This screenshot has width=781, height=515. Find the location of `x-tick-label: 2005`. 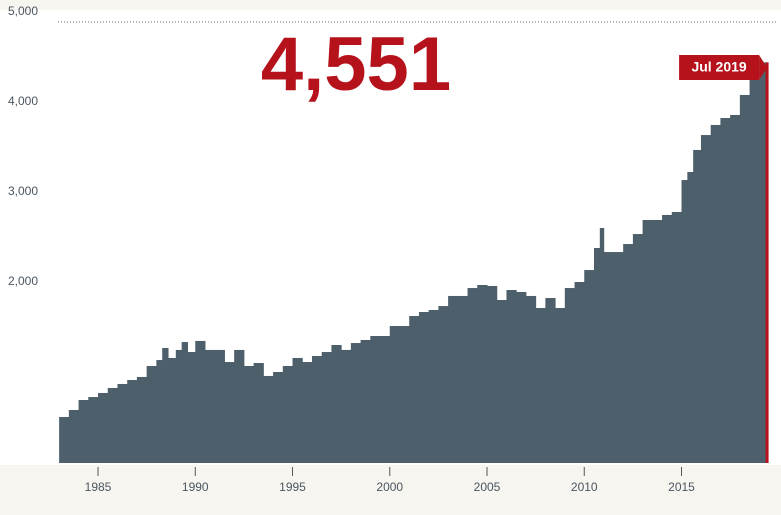

x-tick-label: 2005 is located at coordinates (487, 487).